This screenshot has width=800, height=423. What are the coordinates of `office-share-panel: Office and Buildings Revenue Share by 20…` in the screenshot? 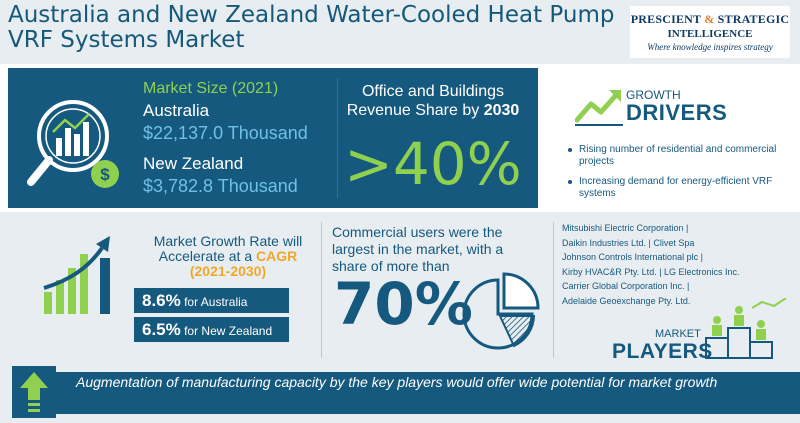 It's located at (433, 138).